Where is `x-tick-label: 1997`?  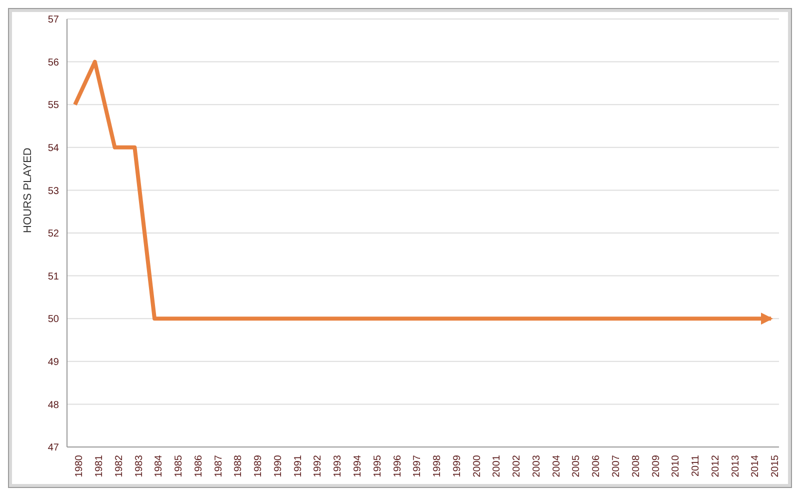 x-tick-label: 1997 is located at coordinates (418, 466).